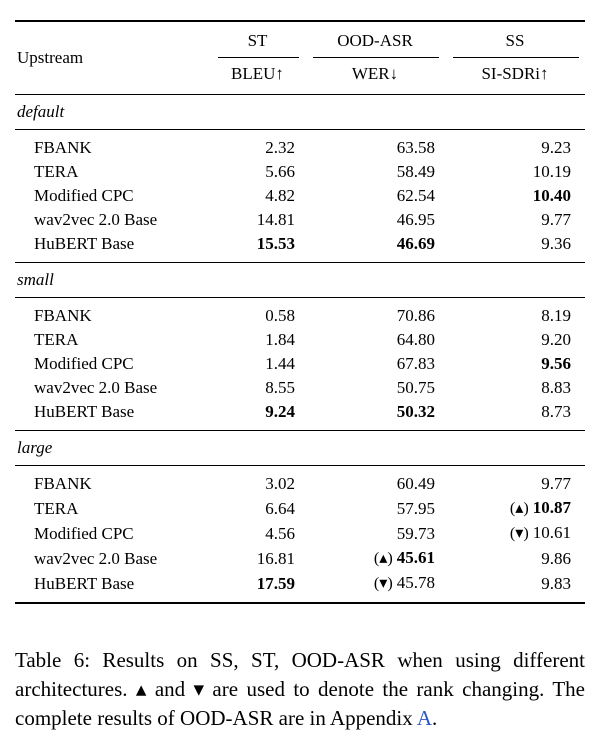 The height and width of the screenshot is (754, 600). I want to click on value-cell: 4.82, so click(257, 196).